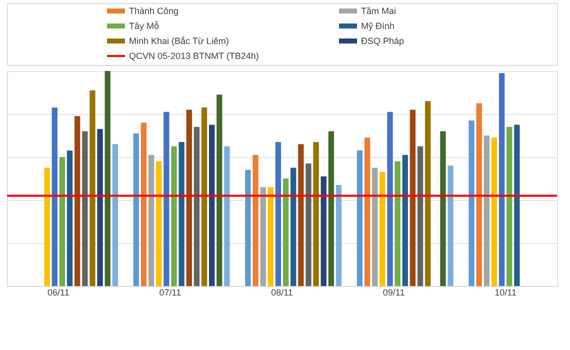 The height and width of the screenshot is (350, 570). I want to click on x-tick-label: 07/11, so click(170, 293).